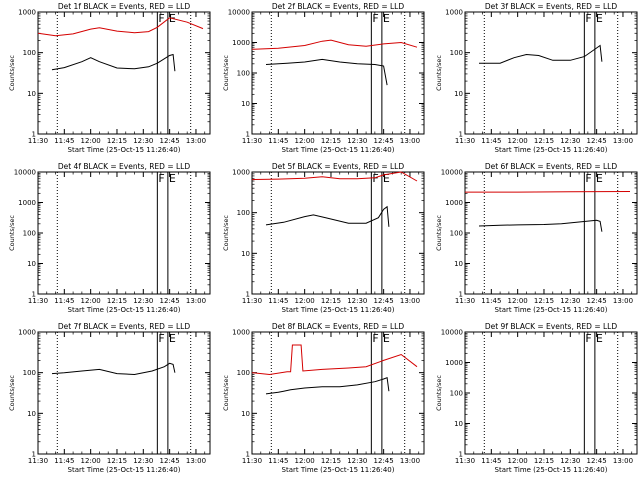 This screenshot has width=640, height=480. I want to click on panel-title: Det 5f BLACK = Events, RED = LLD, so click(338, 166).